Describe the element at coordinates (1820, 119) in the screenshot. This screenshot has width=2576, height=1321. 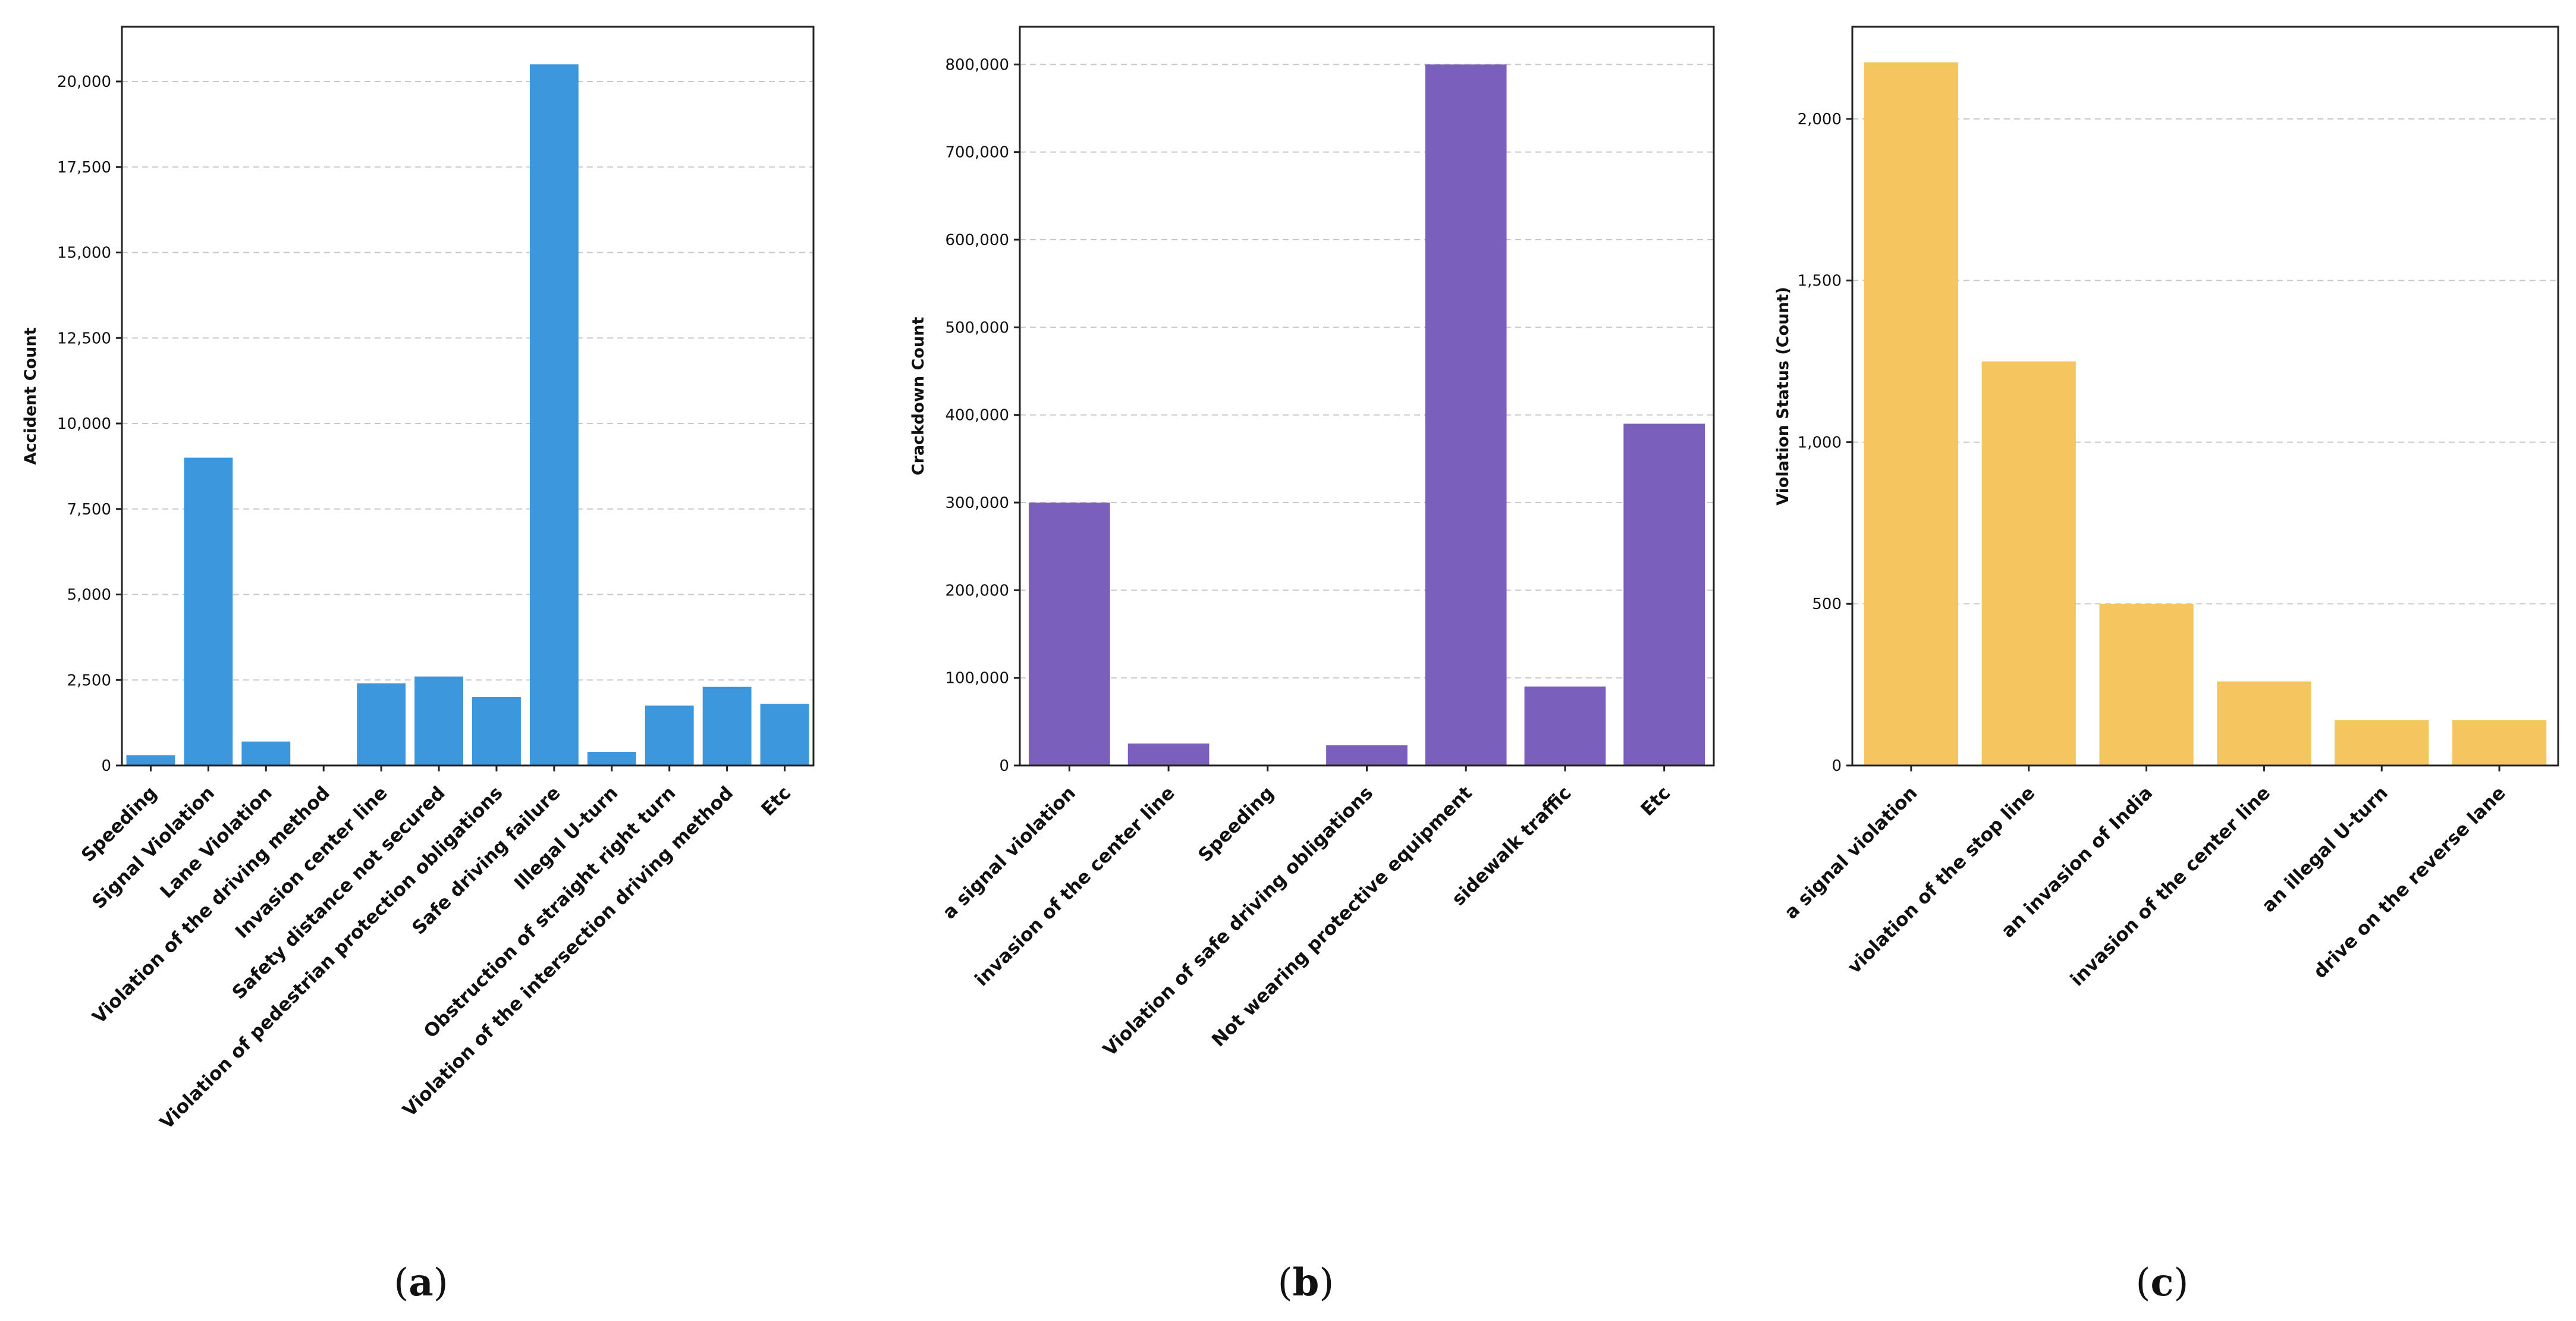
I see `y-tick-label: 2,000` at that location.